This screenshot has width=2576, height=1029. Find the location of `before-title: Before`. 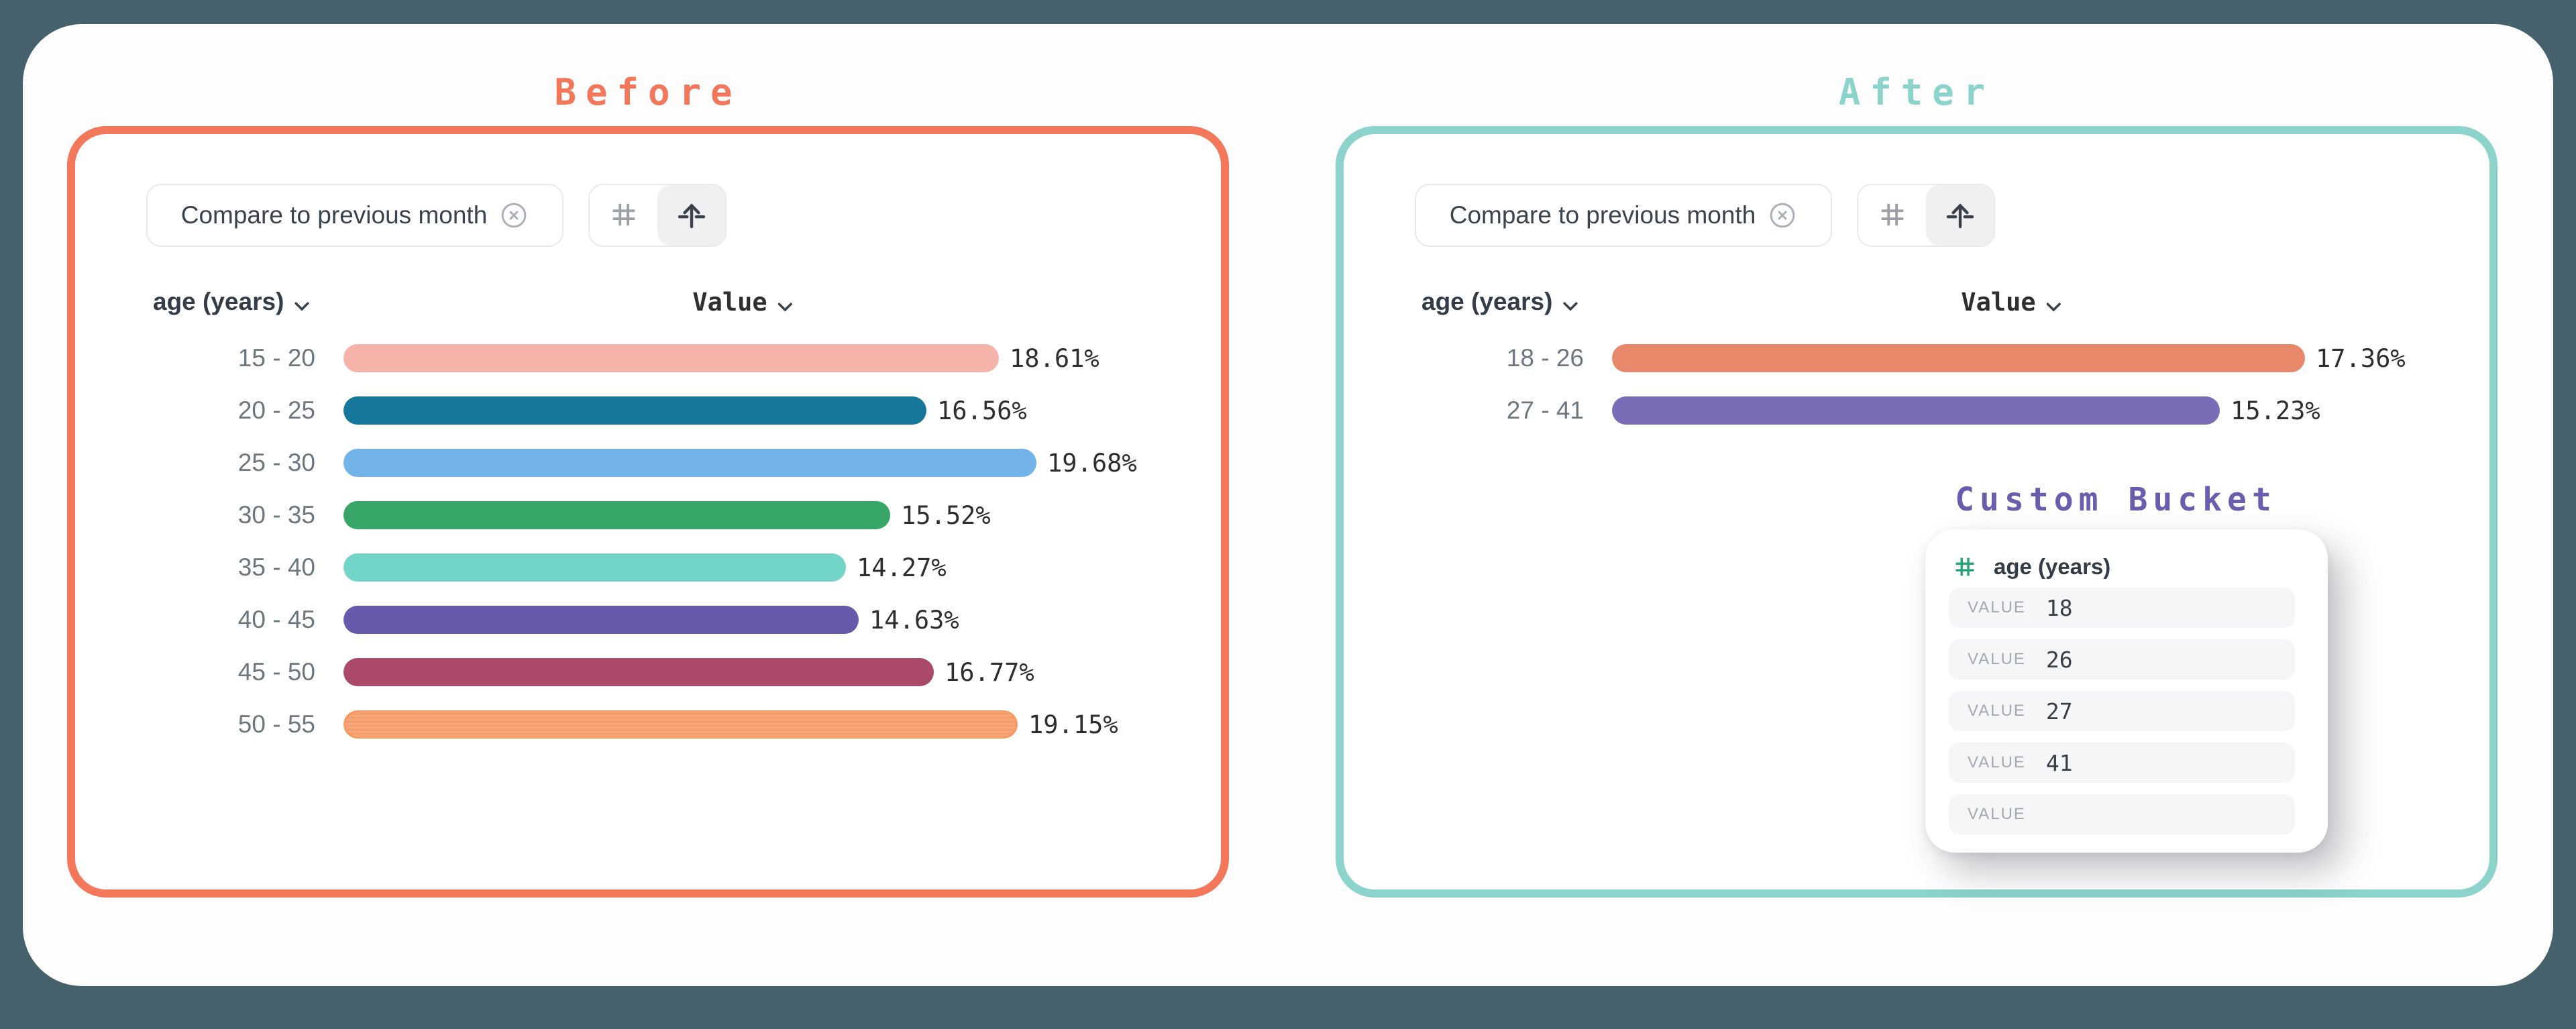

before-title: Before is located at coordinates (648, 92).